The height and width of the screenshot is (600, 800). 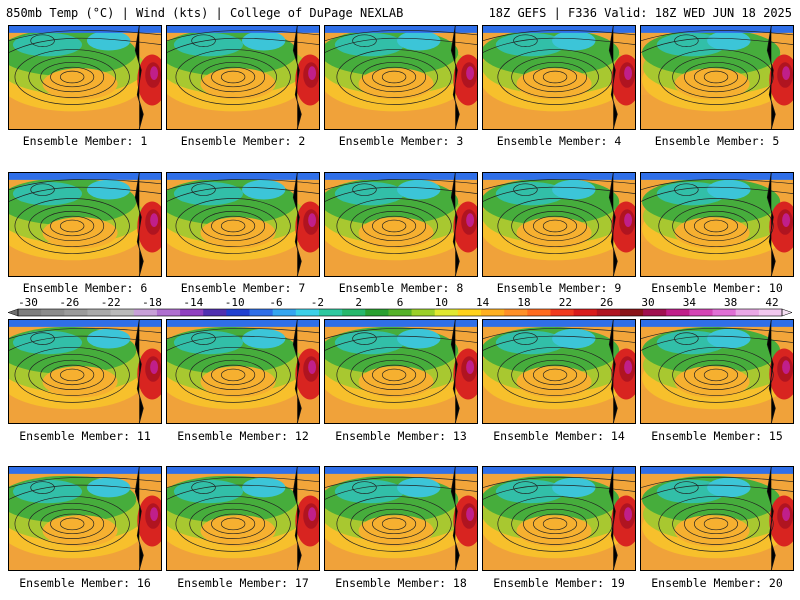 I want to click on member-label-3: Ensemble Member: 3, so click(x=401, y=141).